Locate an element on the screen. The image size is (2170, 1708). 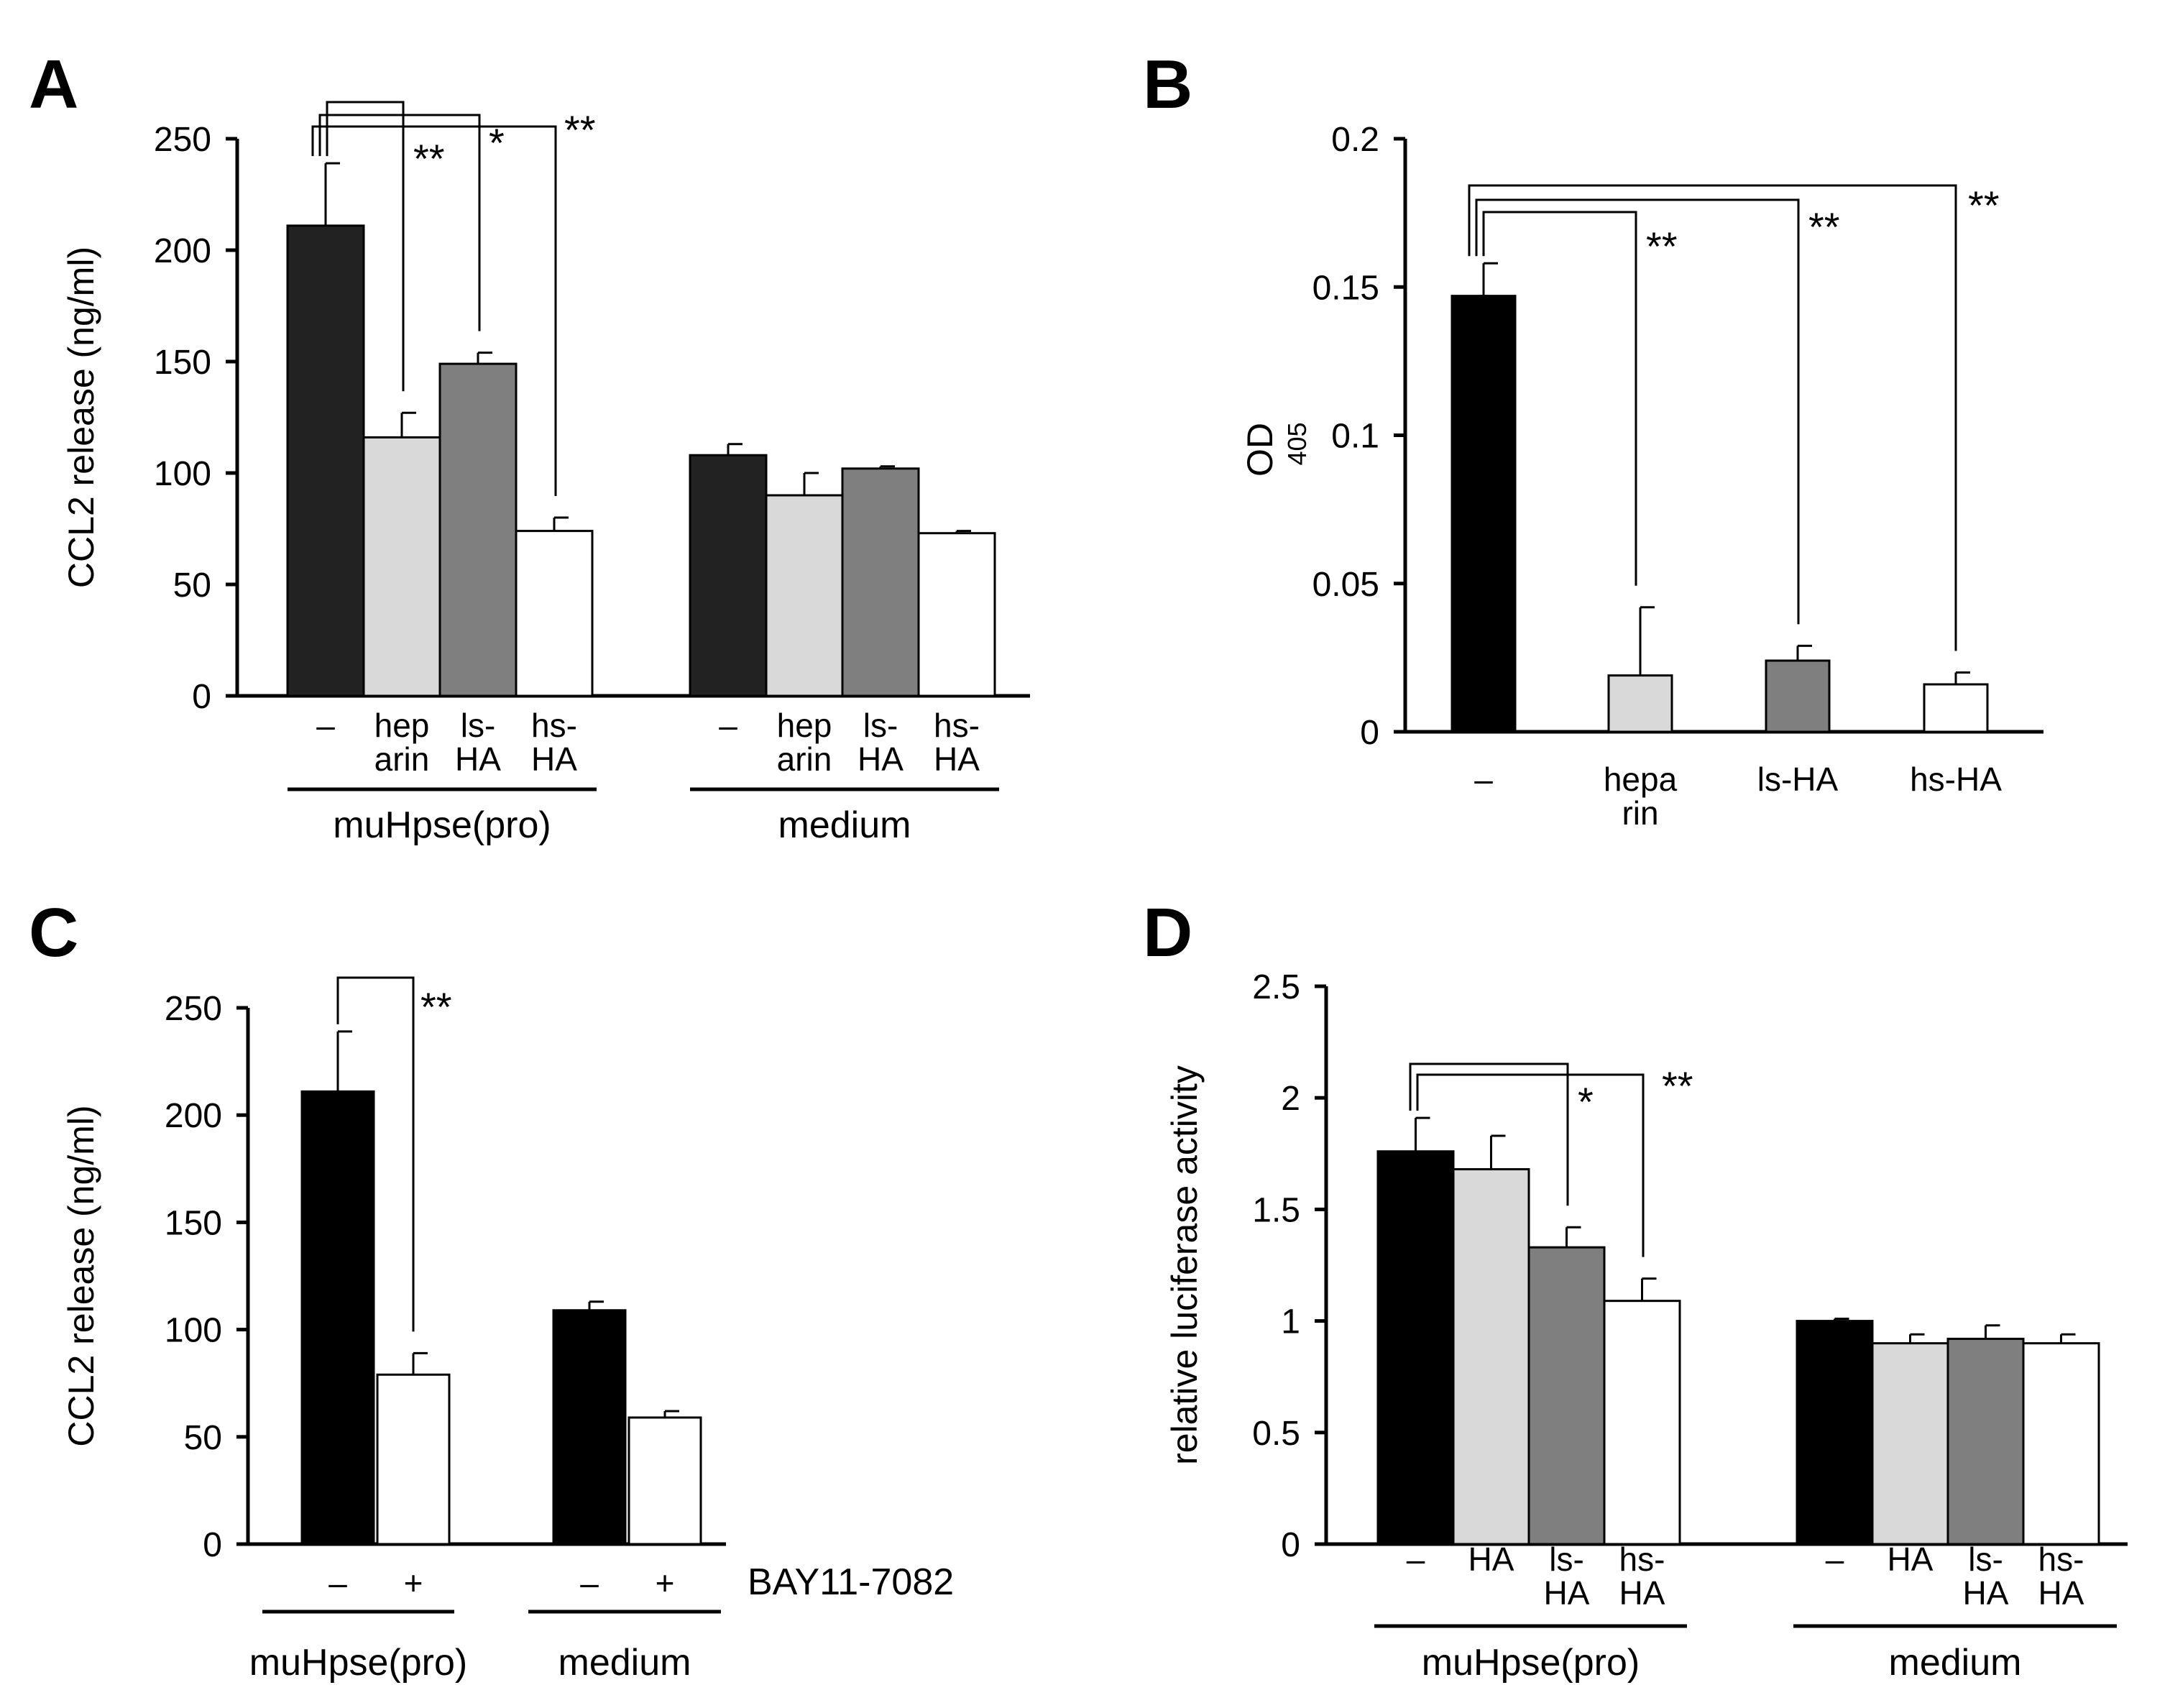
y-tick-label: 0.05 is located at coordinates (1345, 585).